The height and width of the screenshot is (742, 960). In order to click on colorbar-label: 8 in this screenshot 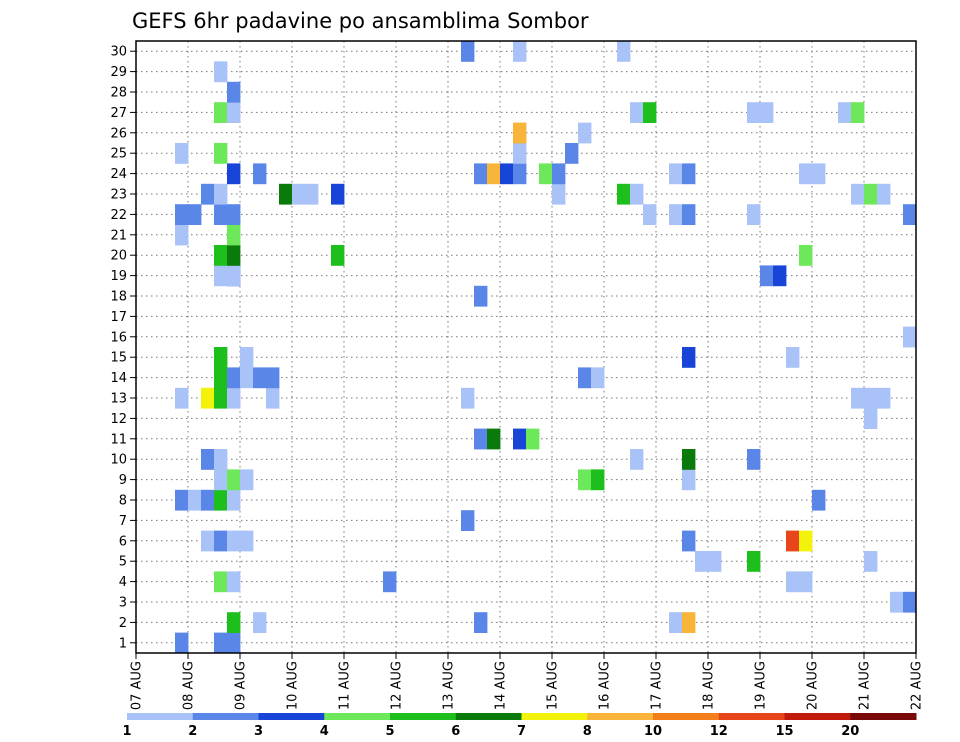, I will do `click(587, 731)`.